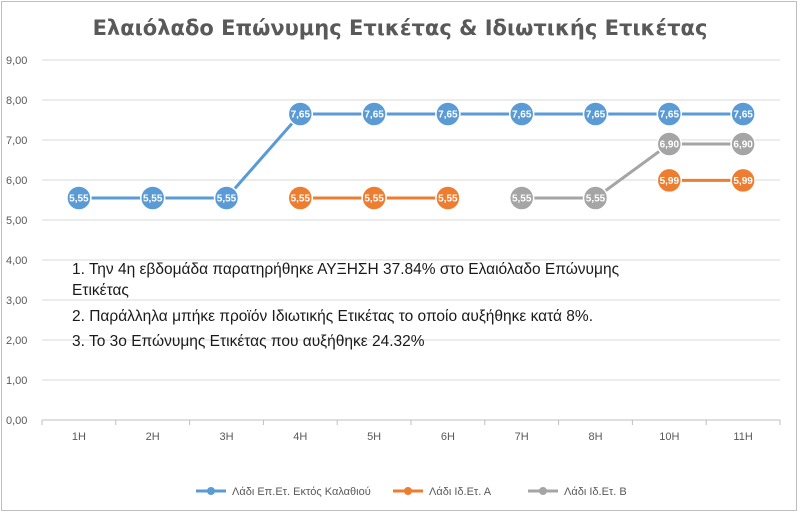 This screenshot has height=514, width=800. I want to click on x-tick-label: 5Η, so click(374, 437).